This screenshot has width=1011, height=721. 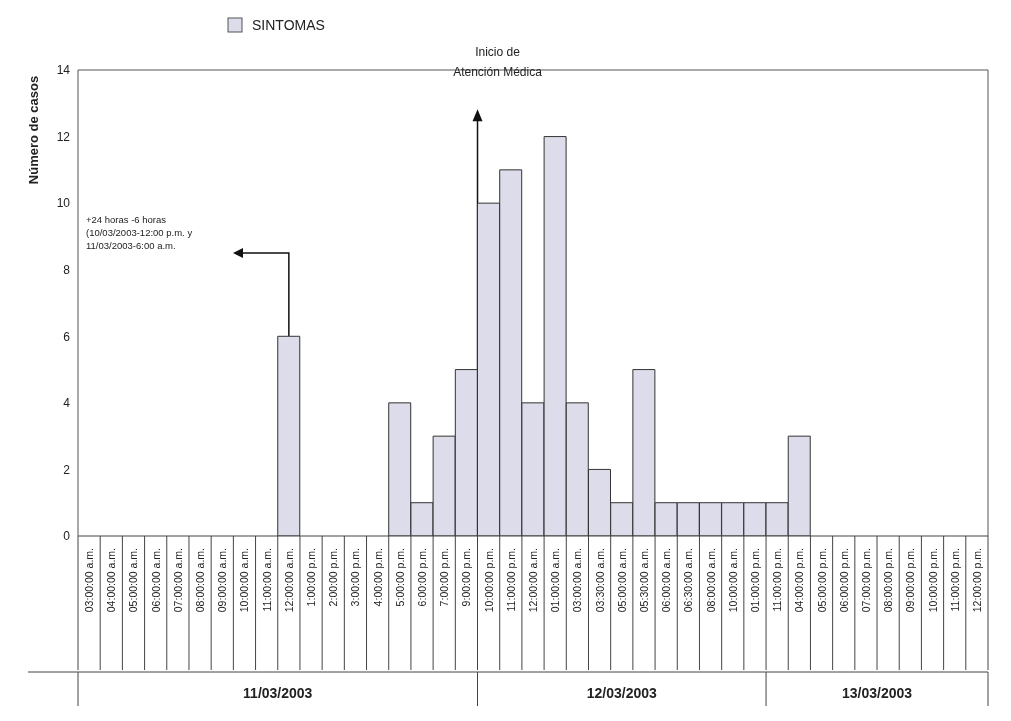 What do you see at coordinates (355, 577) in the screenshot?
I see `x-tick-label: 3:00:00 p.m.` at bounding box center [355, 577].